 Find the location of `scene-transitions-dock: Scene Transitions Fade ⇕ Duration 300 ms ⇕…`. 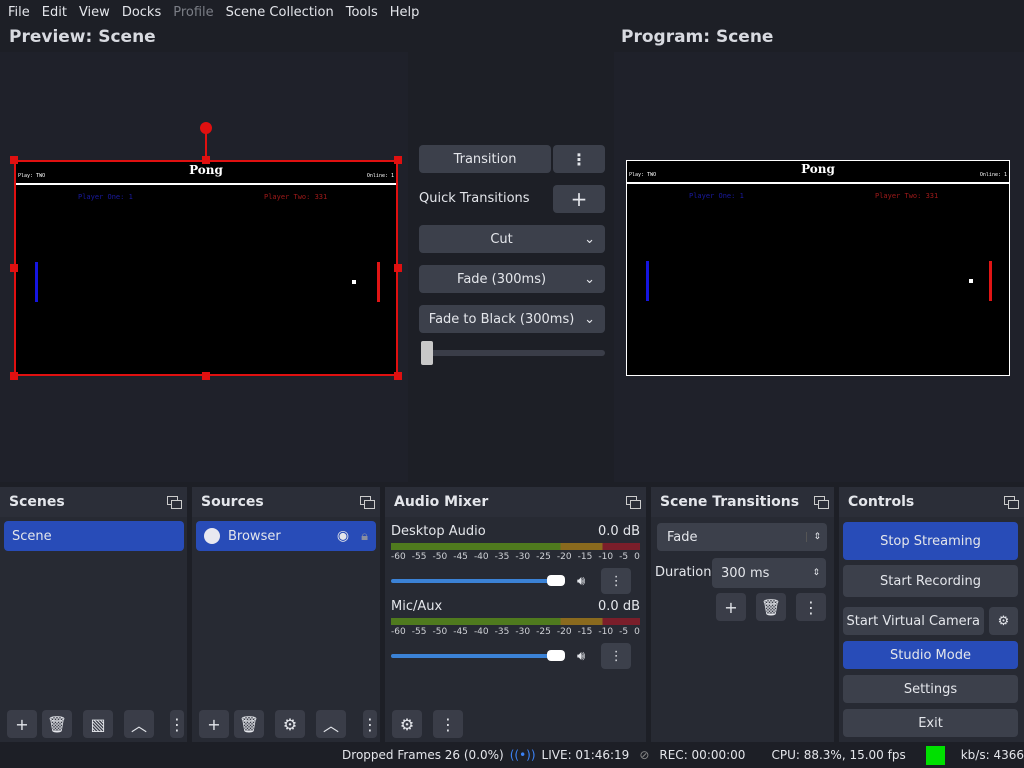

scene-transitions-dock: Scene Transitions Fade ⇕ Duration 300 ms ⇕… is located at coordinates (742, 614).